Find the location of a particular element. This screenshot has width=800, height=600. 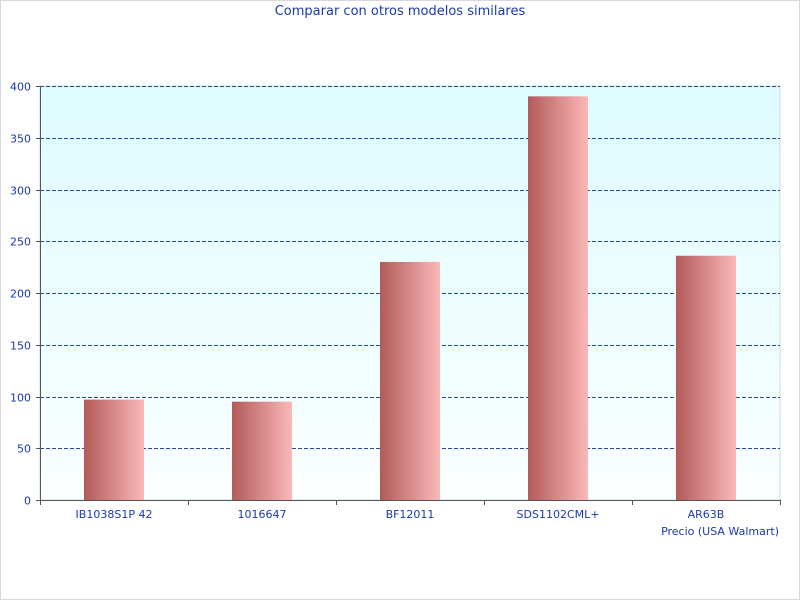

x-axis-title: Precio (USA Walmart) is located at coordinates (720, 531).